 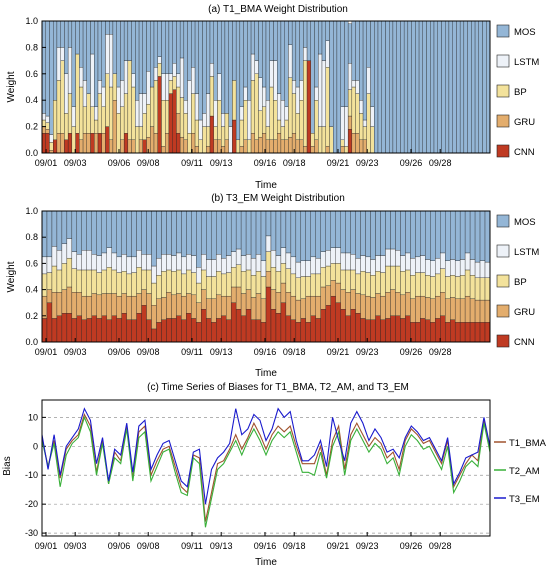 What do you see at coordinates (294, 546) in the screenshot?
I see `panel-c-xtick-label: 09/18` at bounding box center [294, 546].